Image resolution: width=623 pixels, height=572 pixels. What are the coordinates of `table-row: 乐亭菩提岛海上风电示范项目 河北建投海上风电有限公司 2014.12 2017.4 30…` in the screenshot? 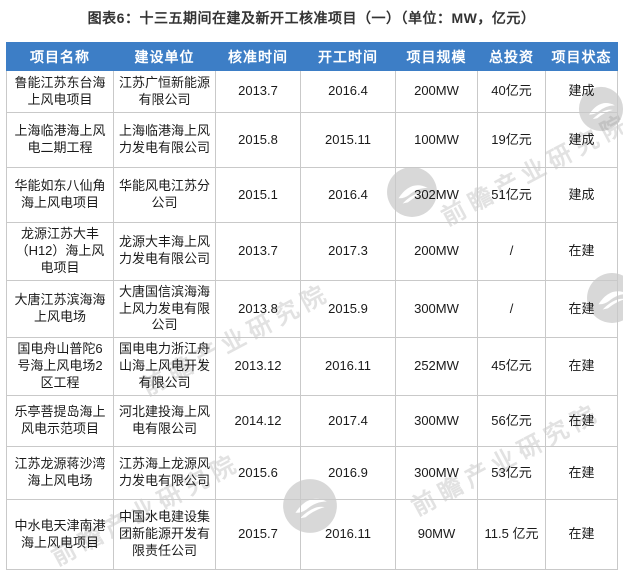 It's located at (312, 421).